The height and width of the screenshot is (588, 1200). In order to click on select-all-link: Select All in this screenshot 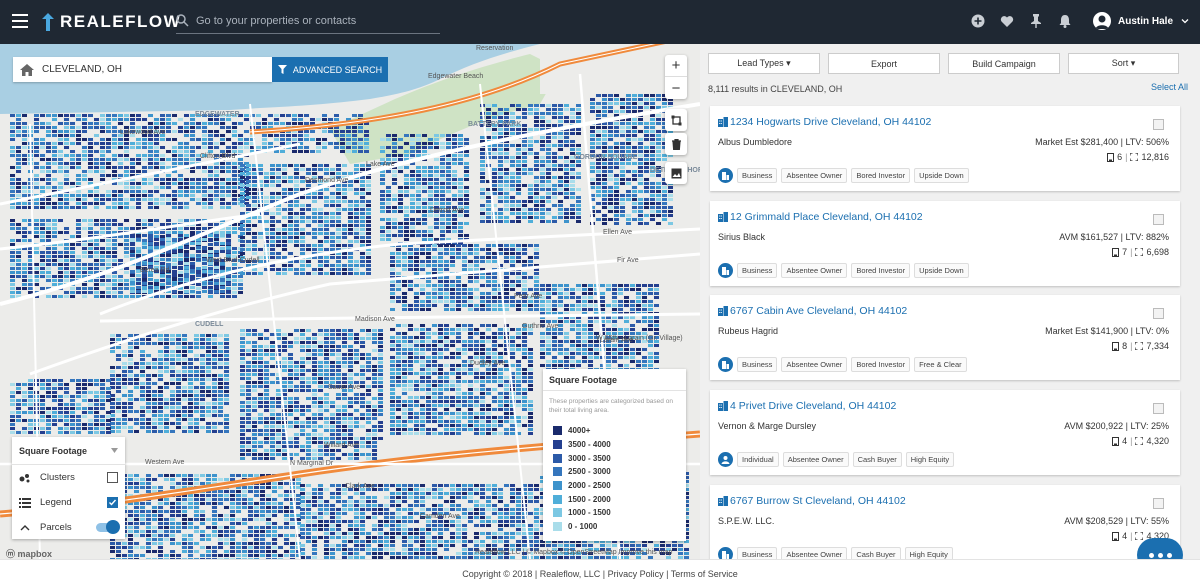, I will do `click(1170, 87)`.